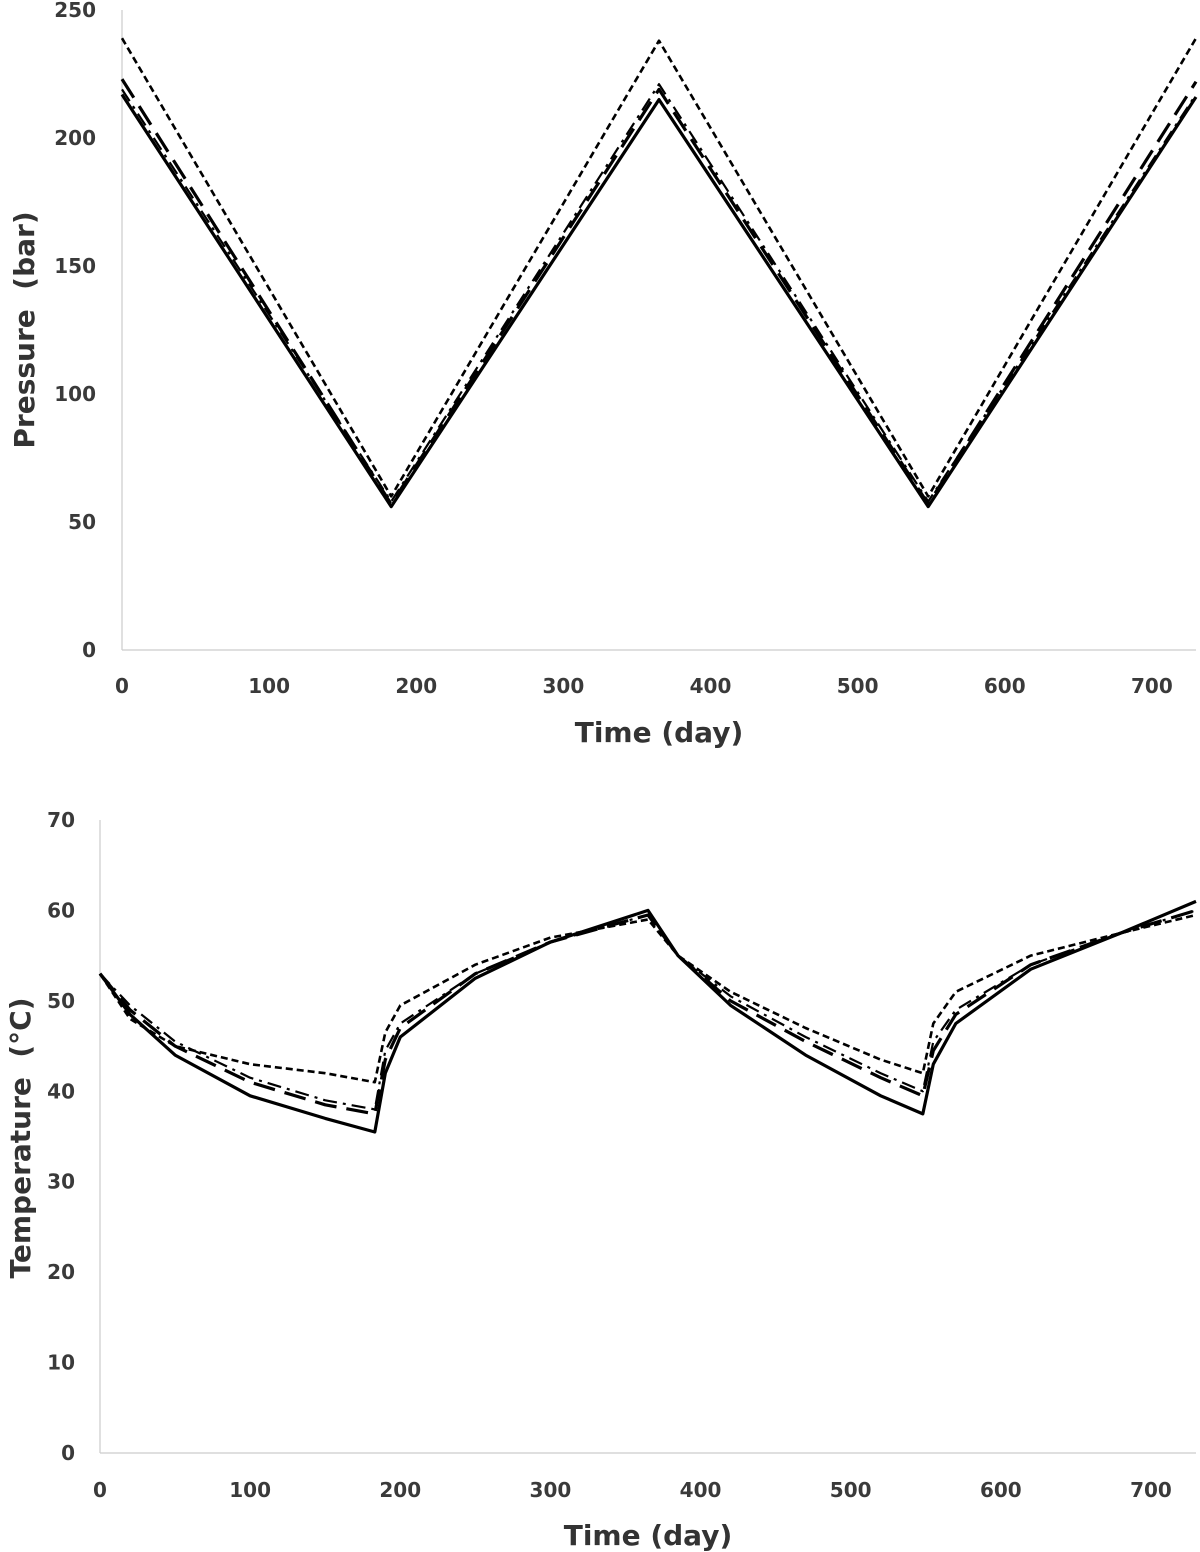 The height and width of the screenshot is (1552, 1200). I want to click on temperature-series-short-dash, so click(647, 998).